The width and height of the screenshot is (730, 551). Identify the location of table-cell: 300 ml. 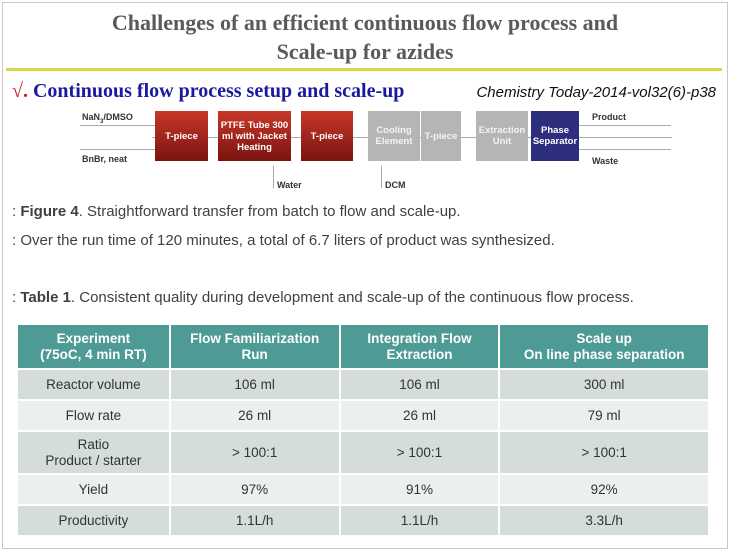
(604, 384).